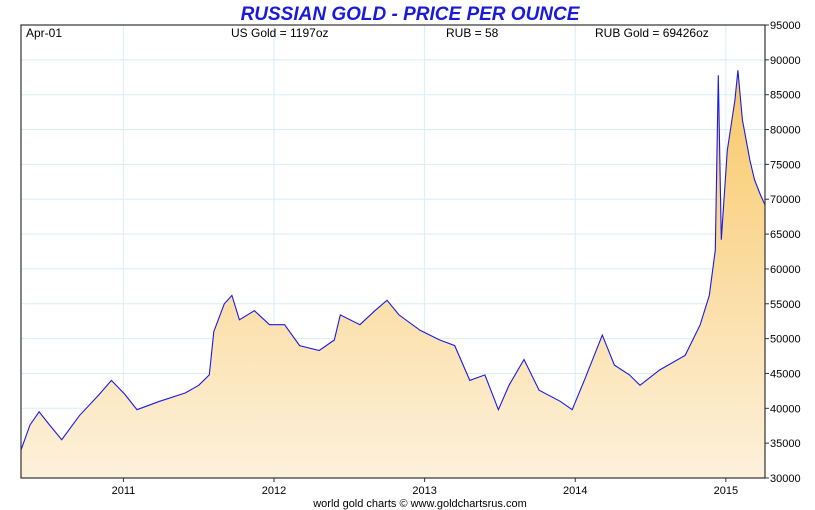  I want to click on x-axis: 2011 2012 2013 2014 2015, so click(425, 487).